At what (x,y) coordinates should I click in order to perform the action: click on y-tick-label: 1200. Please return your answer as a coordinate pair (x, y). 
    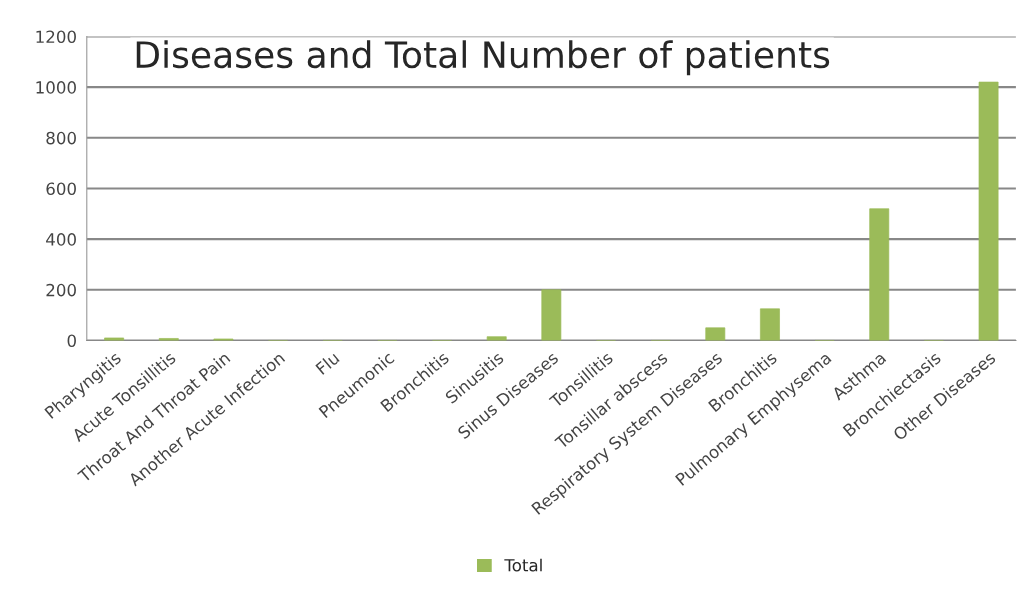
    Looking at the image, I should click on (56, 37).